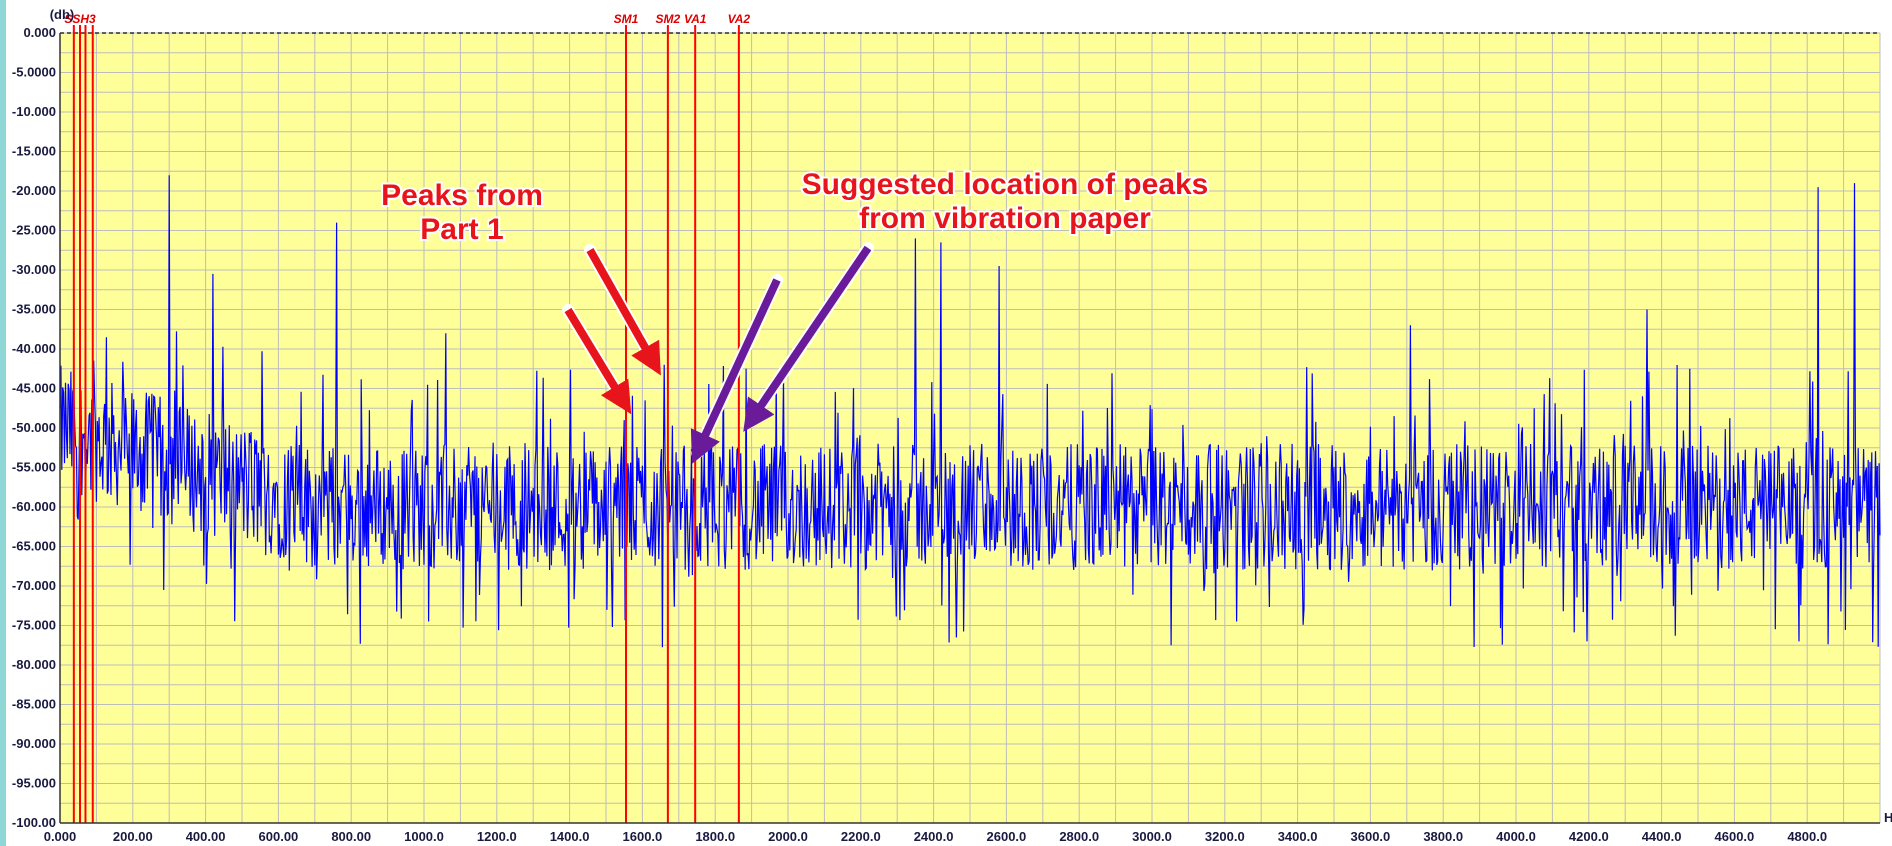  What do you see at coordinates (34, 506) in the screenshot?
I see `y-tick-label: -60.000` at bounding box center [34, 506].